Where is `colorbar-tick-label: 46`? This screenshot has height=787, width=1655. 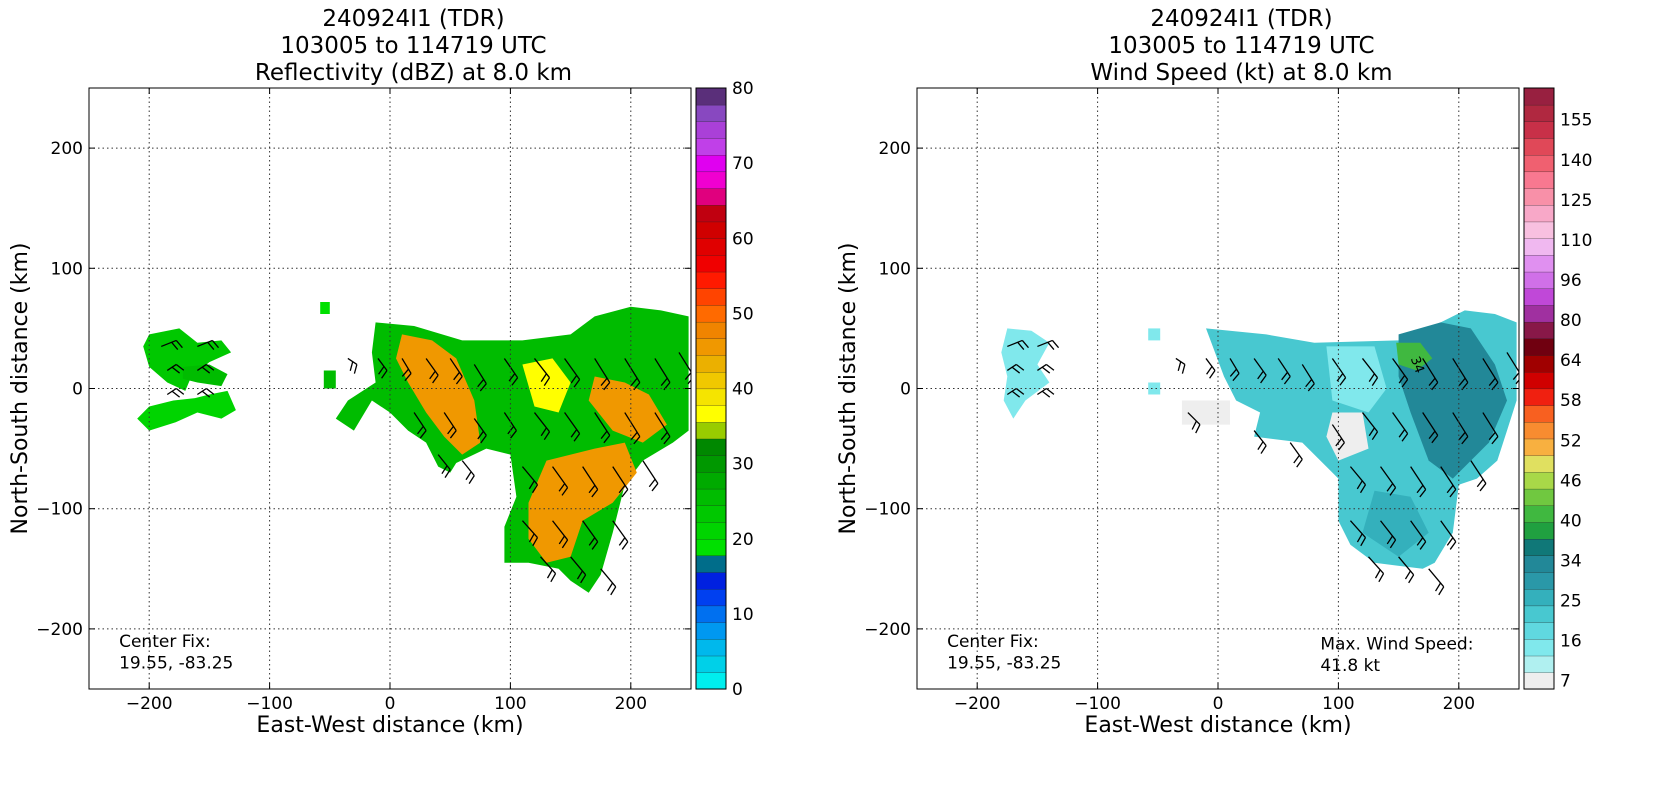 colorbar-tick-label: 46 is located at coordinates (1571, 481).